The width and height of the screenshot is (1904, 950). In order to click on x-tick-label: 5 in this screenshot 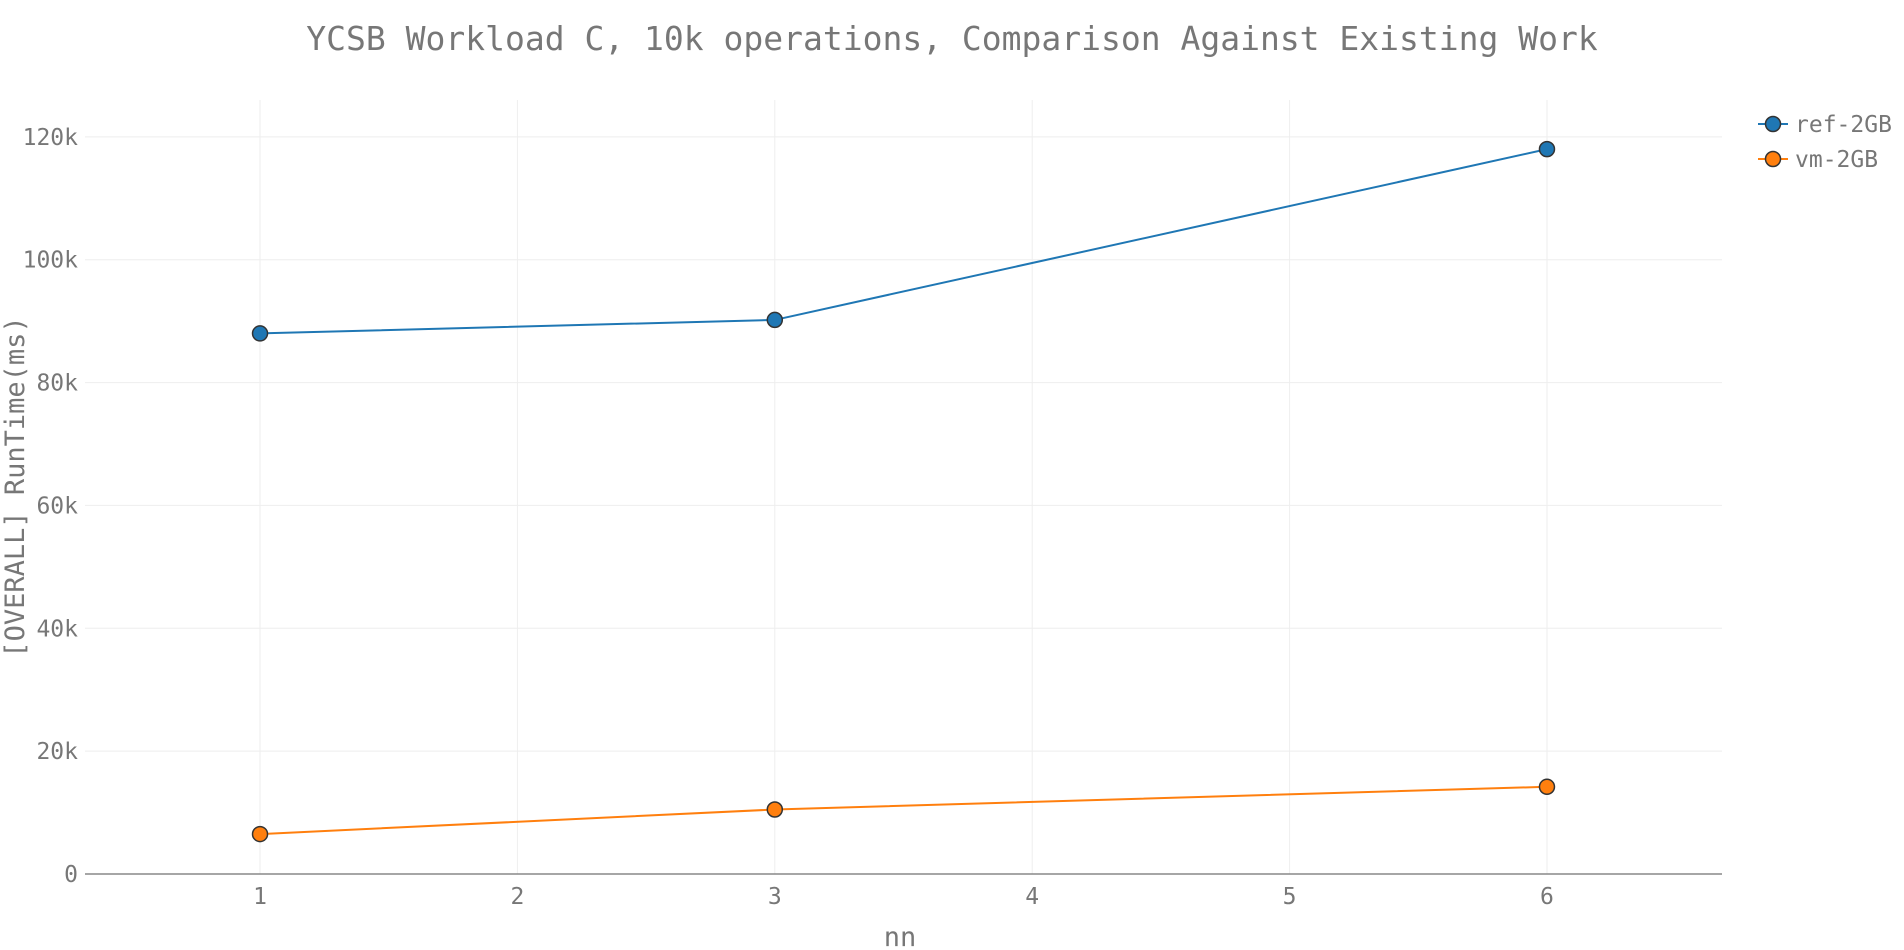, I will do `click(1290, 897)`.